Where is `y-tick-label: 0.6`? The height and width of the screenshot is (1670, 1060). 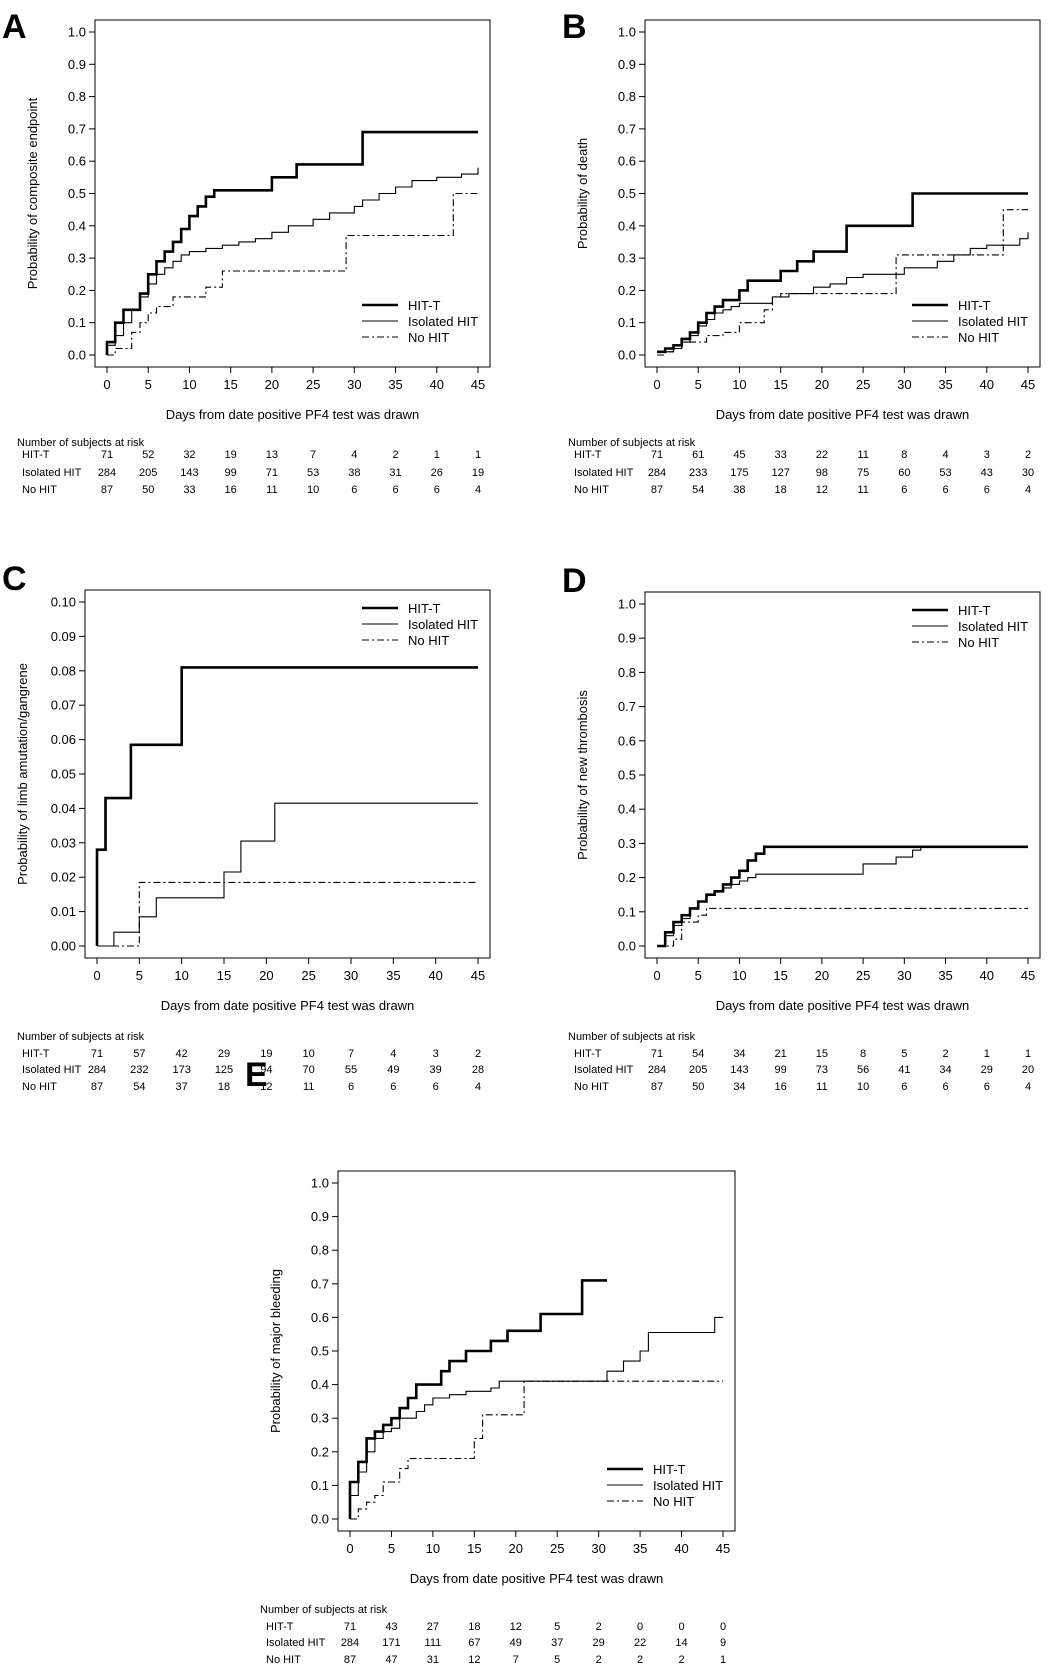
y-tick-label: 0.6 is located at coordinates (77, 161).